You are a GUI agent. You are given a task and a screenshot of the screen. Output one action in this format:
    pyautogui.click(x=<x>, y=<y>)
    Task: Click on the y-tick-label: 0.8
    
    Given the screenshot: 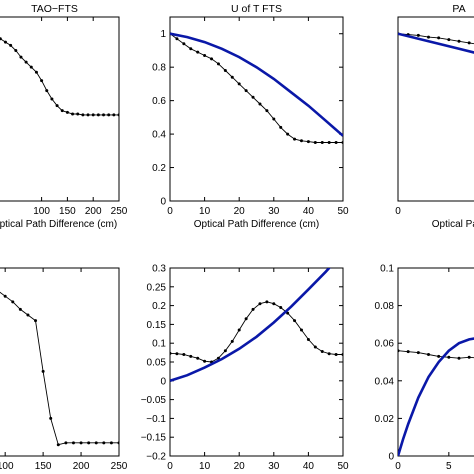 What is the action you would take?
    pyautogui.click(x=159, y=68)
    